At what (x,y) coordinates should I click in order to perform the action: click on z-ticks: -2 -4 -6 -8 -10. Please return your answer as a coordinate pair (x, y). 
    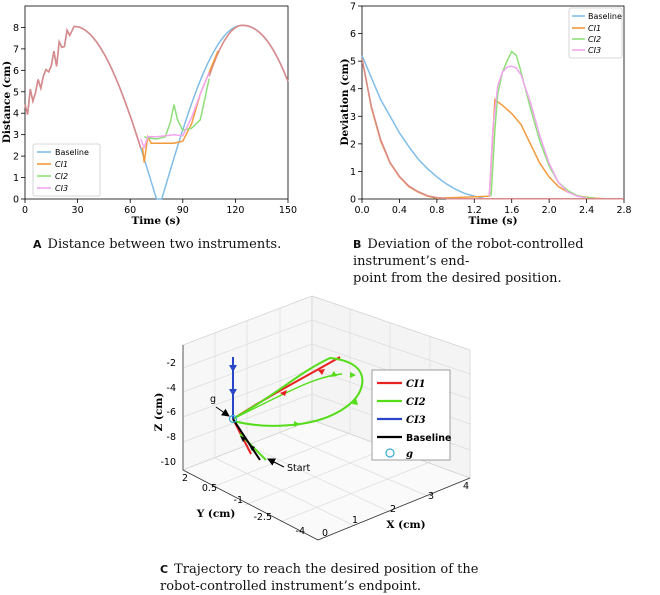
    Looking at the image, I should click on (168, 413).